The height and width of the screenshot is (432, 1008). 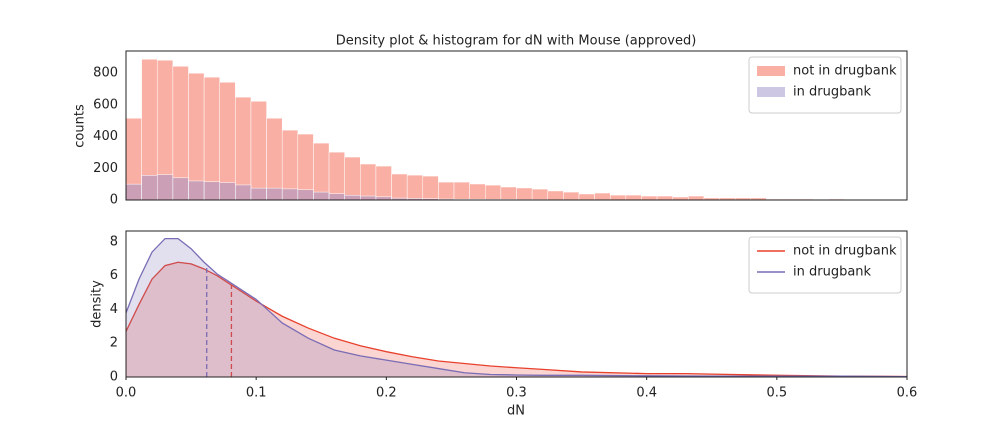 I want to click on y-tick-label: 4, so click(x=114, y=309).